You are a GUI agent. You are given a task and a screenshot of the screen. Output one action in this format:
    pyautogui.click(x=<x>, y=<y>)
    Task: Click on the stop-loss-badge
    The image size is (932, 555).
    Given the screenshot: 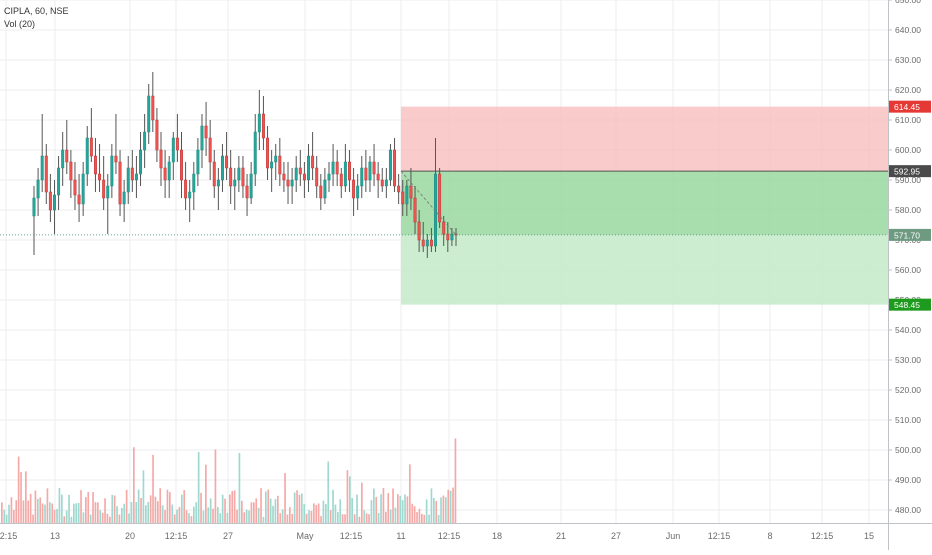 What is the action you would take?
    pyautogui.click(x=910, y=106)
    